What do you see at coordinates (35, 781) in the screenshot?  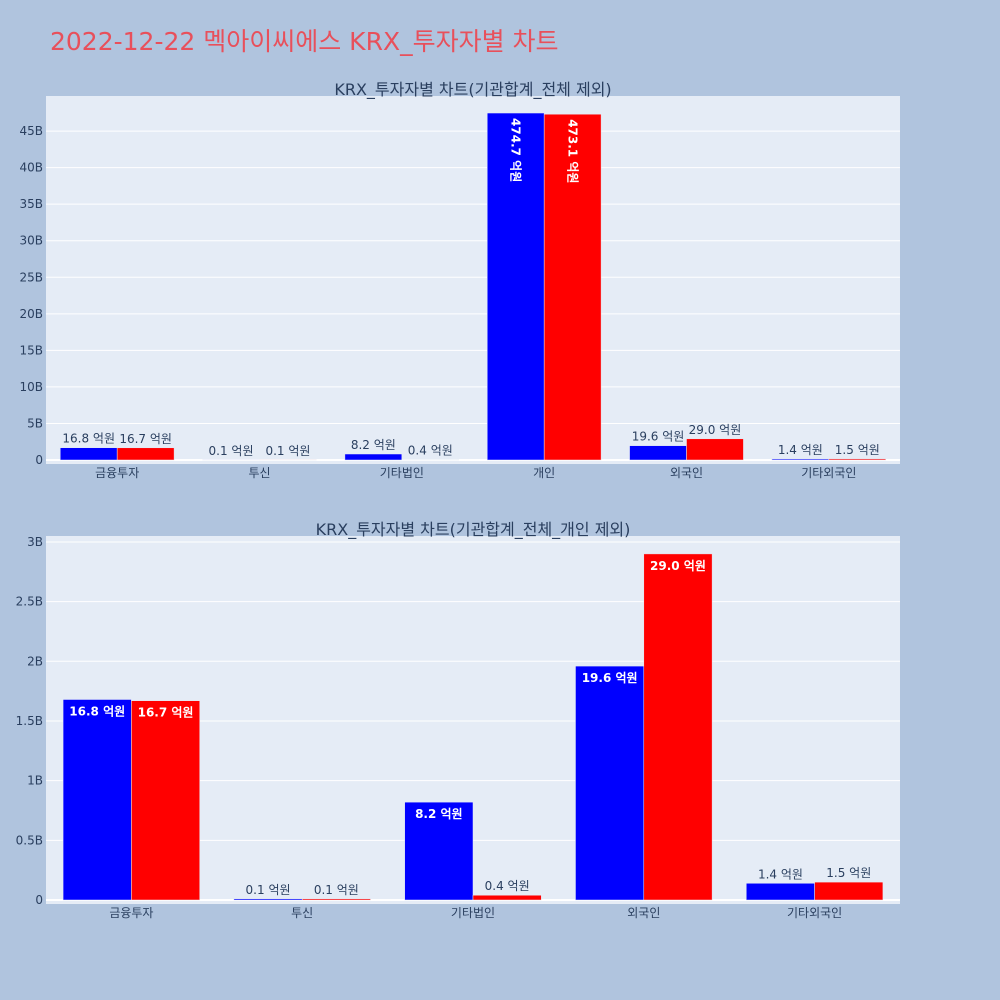 I see `y-tick-label: 1B` at bounding box center [35, 781].